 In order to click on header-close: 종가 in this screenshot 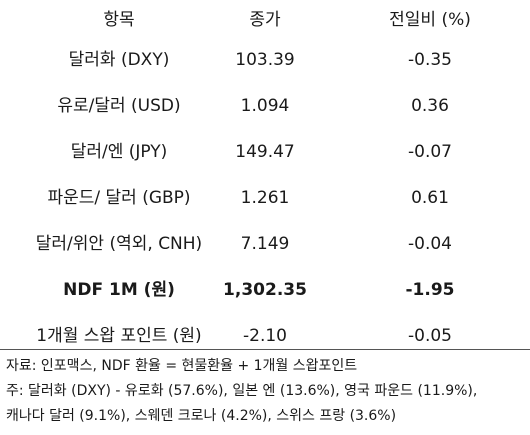, I will do `click(265, 20)`.